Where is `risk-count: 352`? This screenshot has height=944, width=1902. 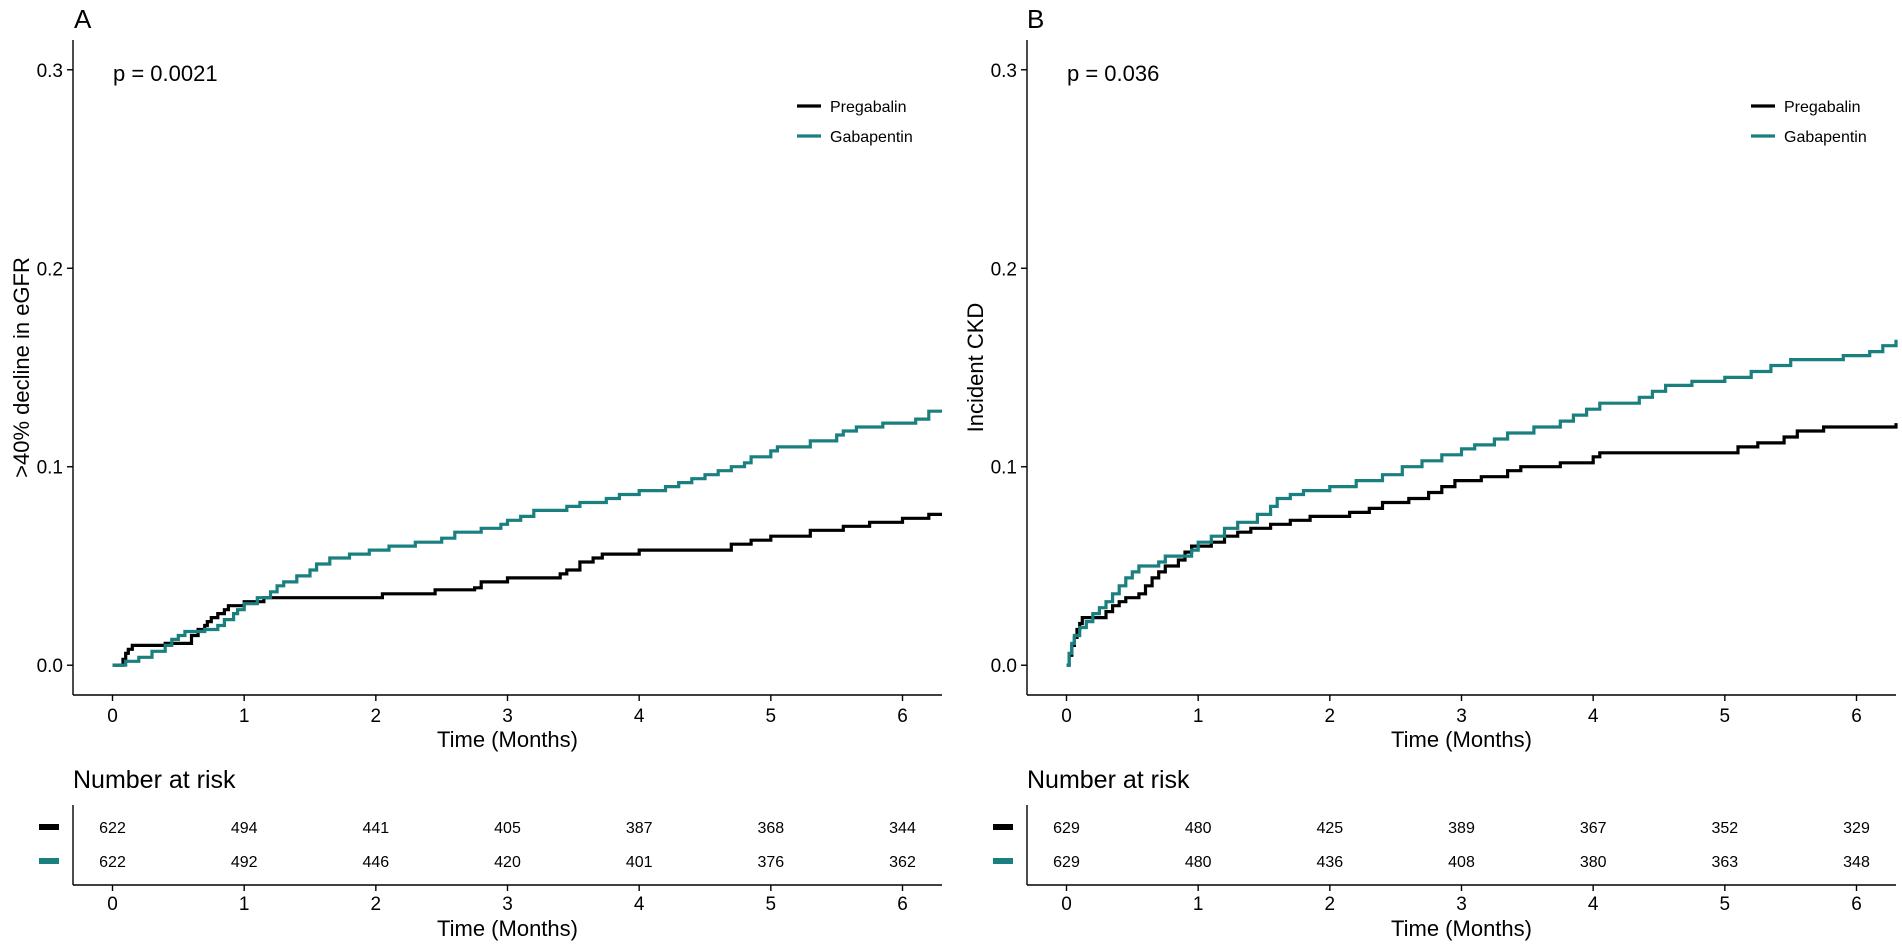
risk-count: 352 is located at coordinates (1724, 828).